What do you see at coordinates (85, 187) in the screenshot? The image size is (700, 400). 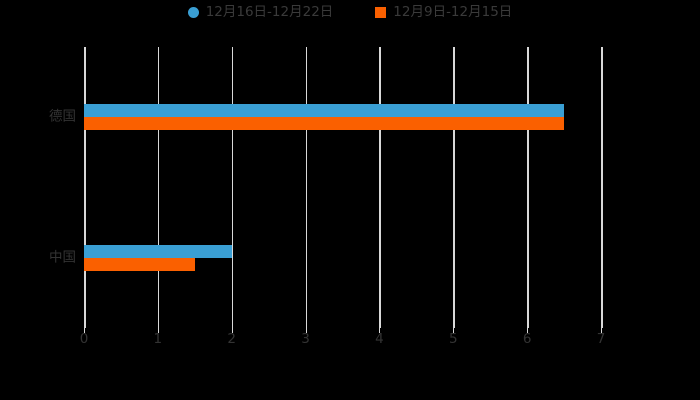 I see `y-axis-line` at bounding box center [85, 187].